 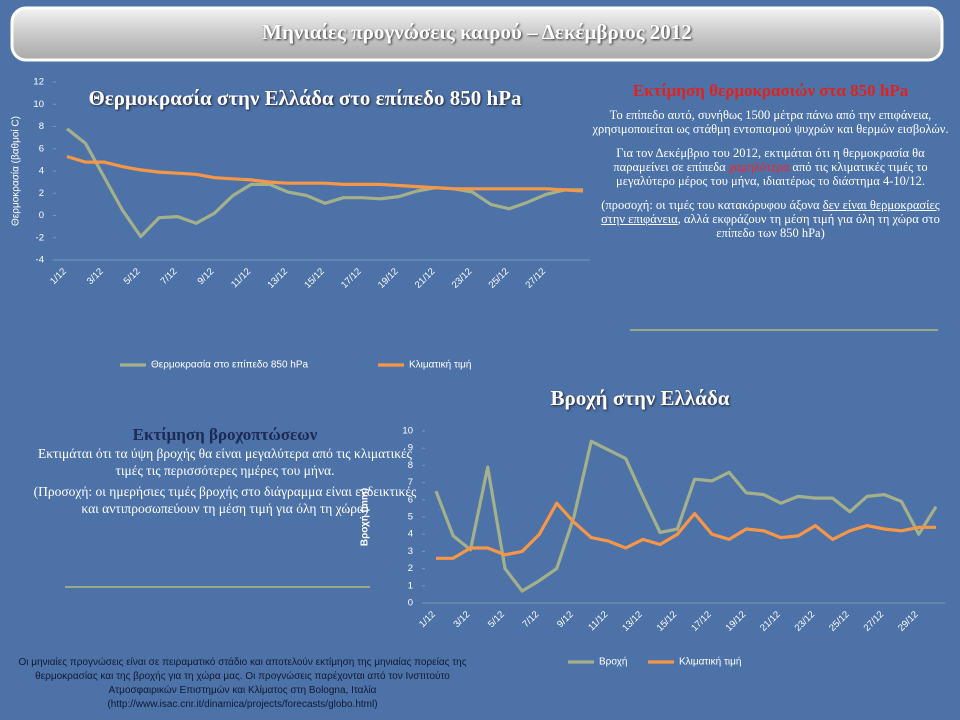 I want to click on legend-label: Βροχή, so click(x=613, y=662).